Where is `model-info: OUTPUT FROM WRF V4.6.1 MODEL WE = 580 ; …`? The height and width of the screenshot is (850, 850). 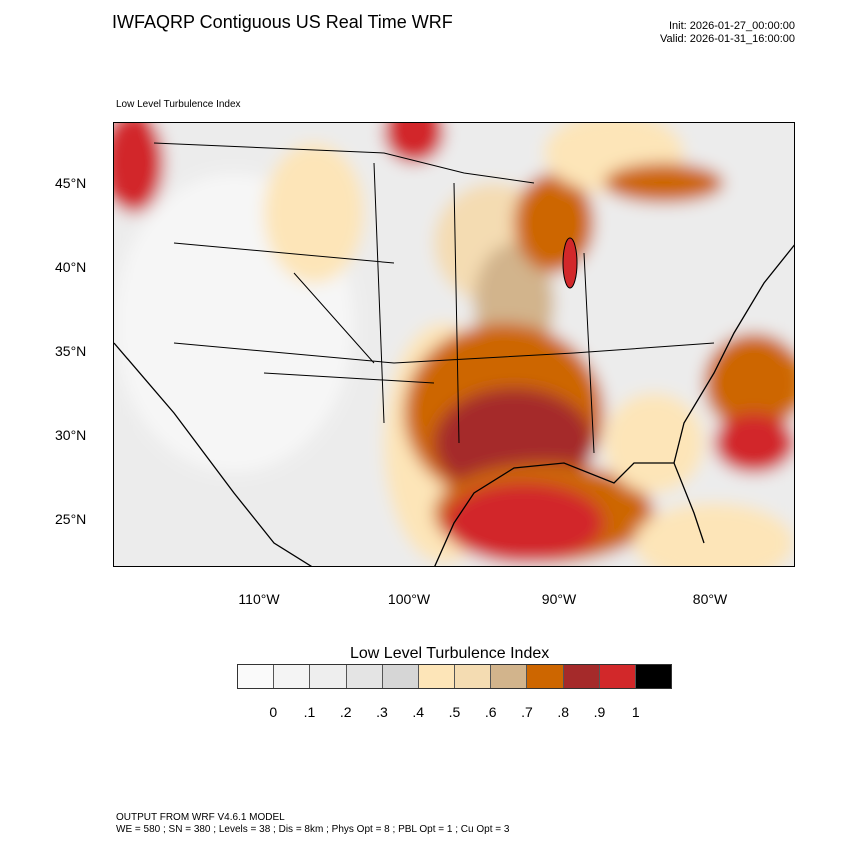
model-info: OUTPUT FROM WRF V4.6.1 MODEL WE = 580 ; … is located at coordinates (312, 824).